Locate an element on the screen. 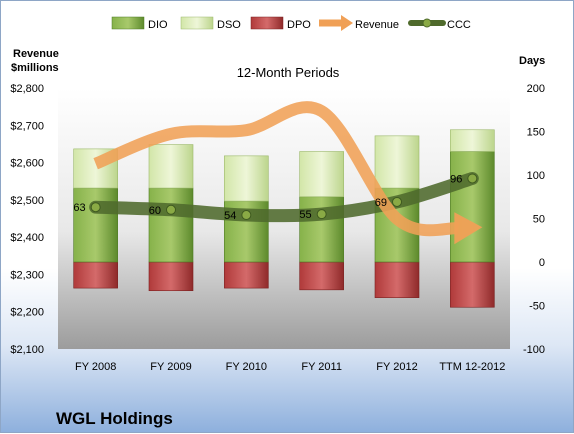 The width and height of the screenshot is (574, 434). chart-title: 12-Month Periods is located at coordinates (288, 72).